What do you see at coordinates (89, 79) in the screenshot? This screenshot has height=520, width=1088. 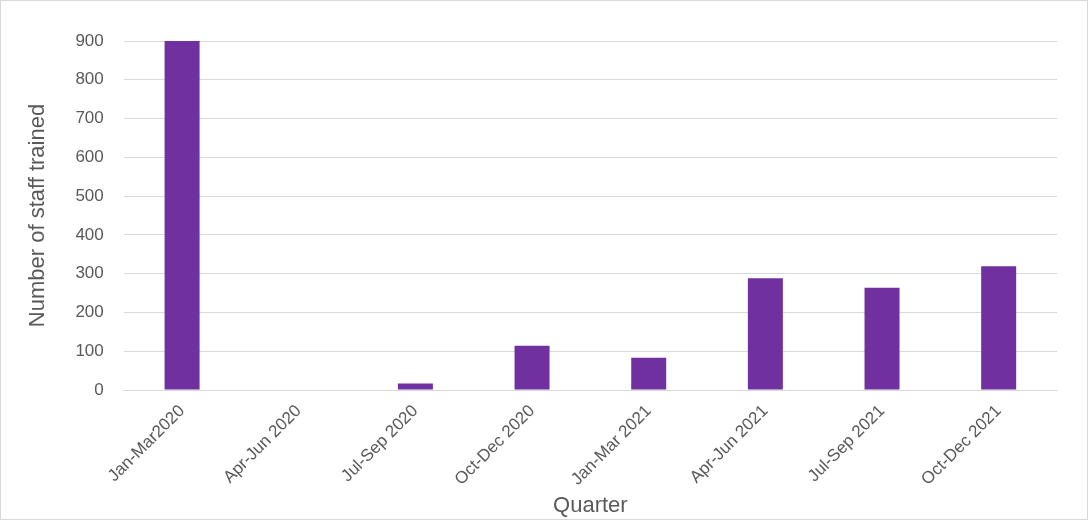 I see `y-tick-label: 800` at bounding box center [89, 79].